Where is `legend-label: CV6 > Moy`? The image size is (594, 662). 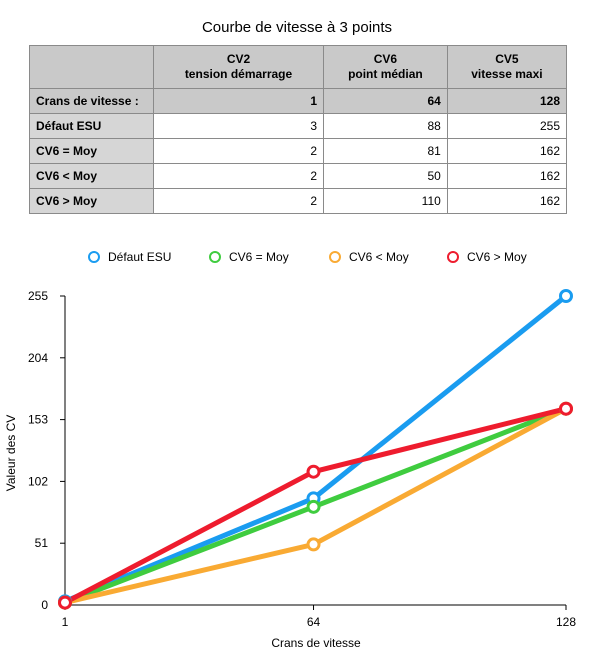 legend-label: CV6 > Moy is located at coordinates (497, 257).